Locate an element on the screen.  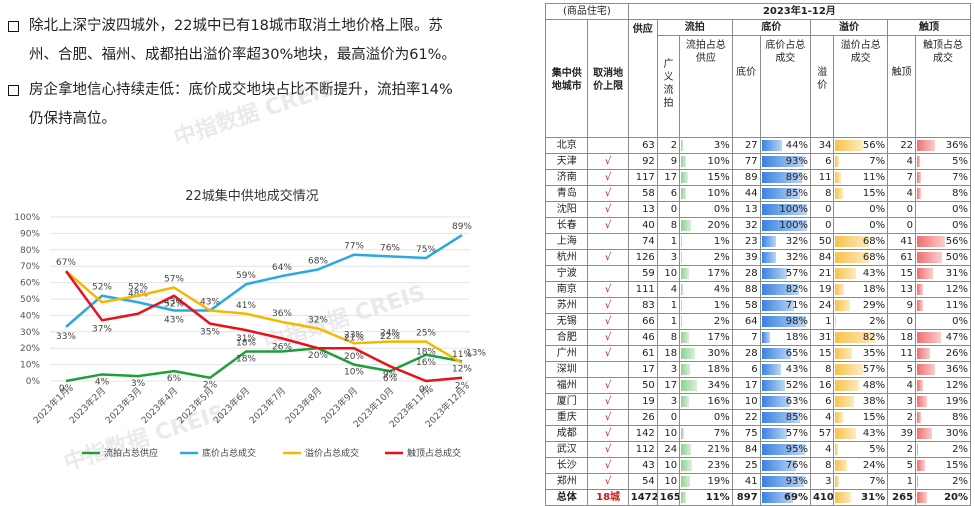
data-label: 43% is located at coordinates (210, 302).